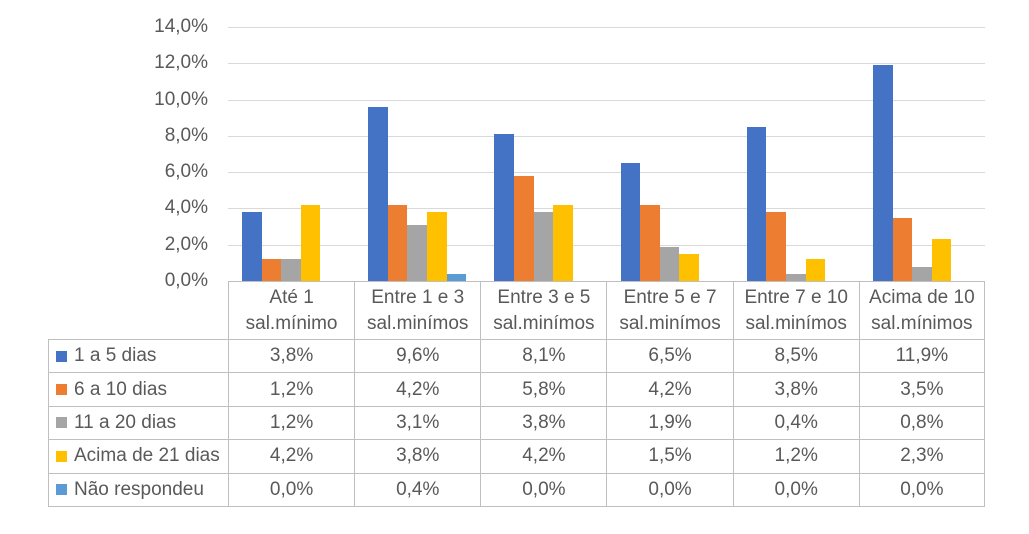 The image size is (1029, 534). What do you see at coordinates (147, 456) in the screenshot?
I see `legend-label: Acima de 21 dias` at bounding box center [147, 456].